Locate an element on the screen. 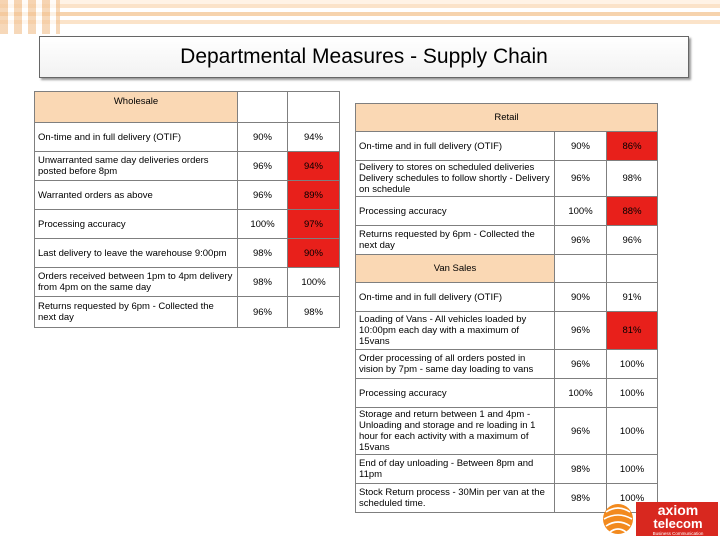 The height and width of the screenshot is (540, 720). vansales-row: Processing accuracy 100% 100% is located at coordinates (506, 393).